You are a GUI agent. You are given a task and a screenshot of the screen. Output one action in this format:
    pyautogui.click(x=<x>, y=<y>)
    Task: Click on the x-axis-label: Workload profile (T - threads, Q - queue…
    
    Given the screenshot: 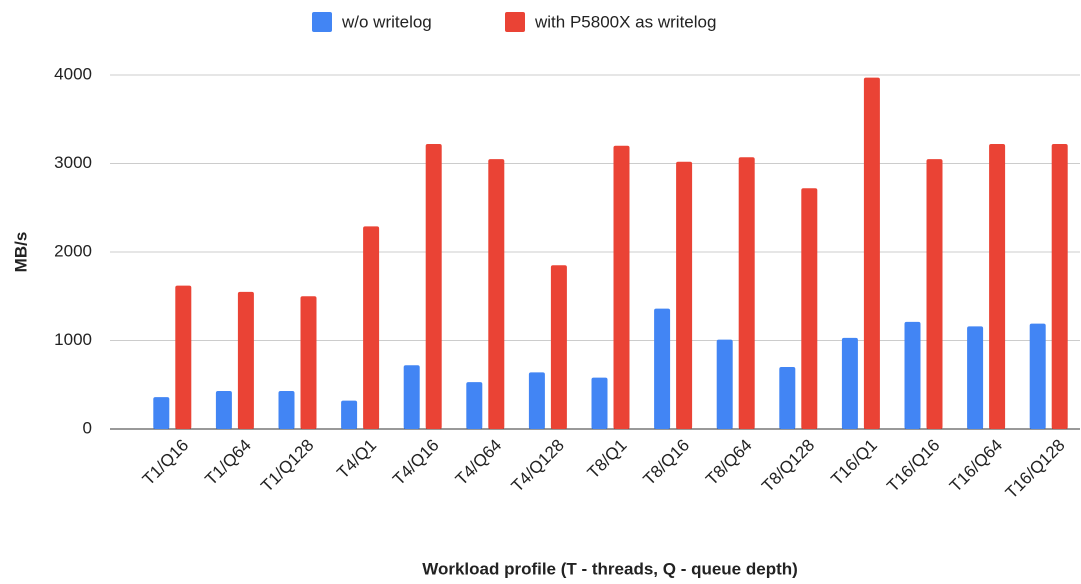 What is the action you would take?
    pyautogui.click(x=610, y=568)
    